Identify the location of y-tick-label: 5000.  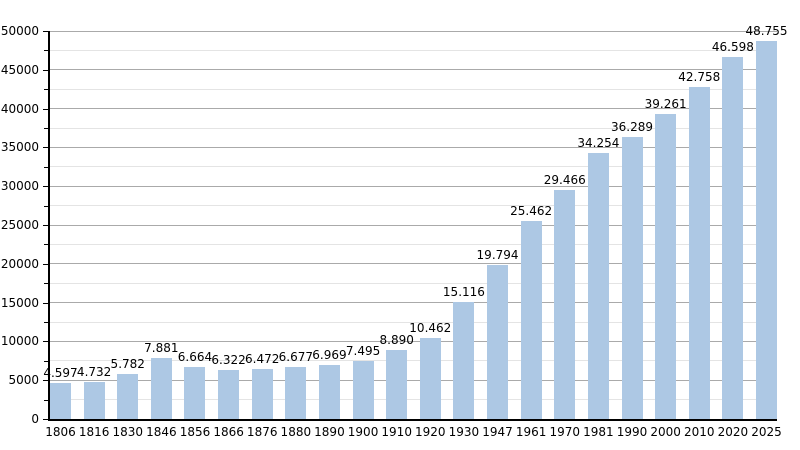
(23, 380).